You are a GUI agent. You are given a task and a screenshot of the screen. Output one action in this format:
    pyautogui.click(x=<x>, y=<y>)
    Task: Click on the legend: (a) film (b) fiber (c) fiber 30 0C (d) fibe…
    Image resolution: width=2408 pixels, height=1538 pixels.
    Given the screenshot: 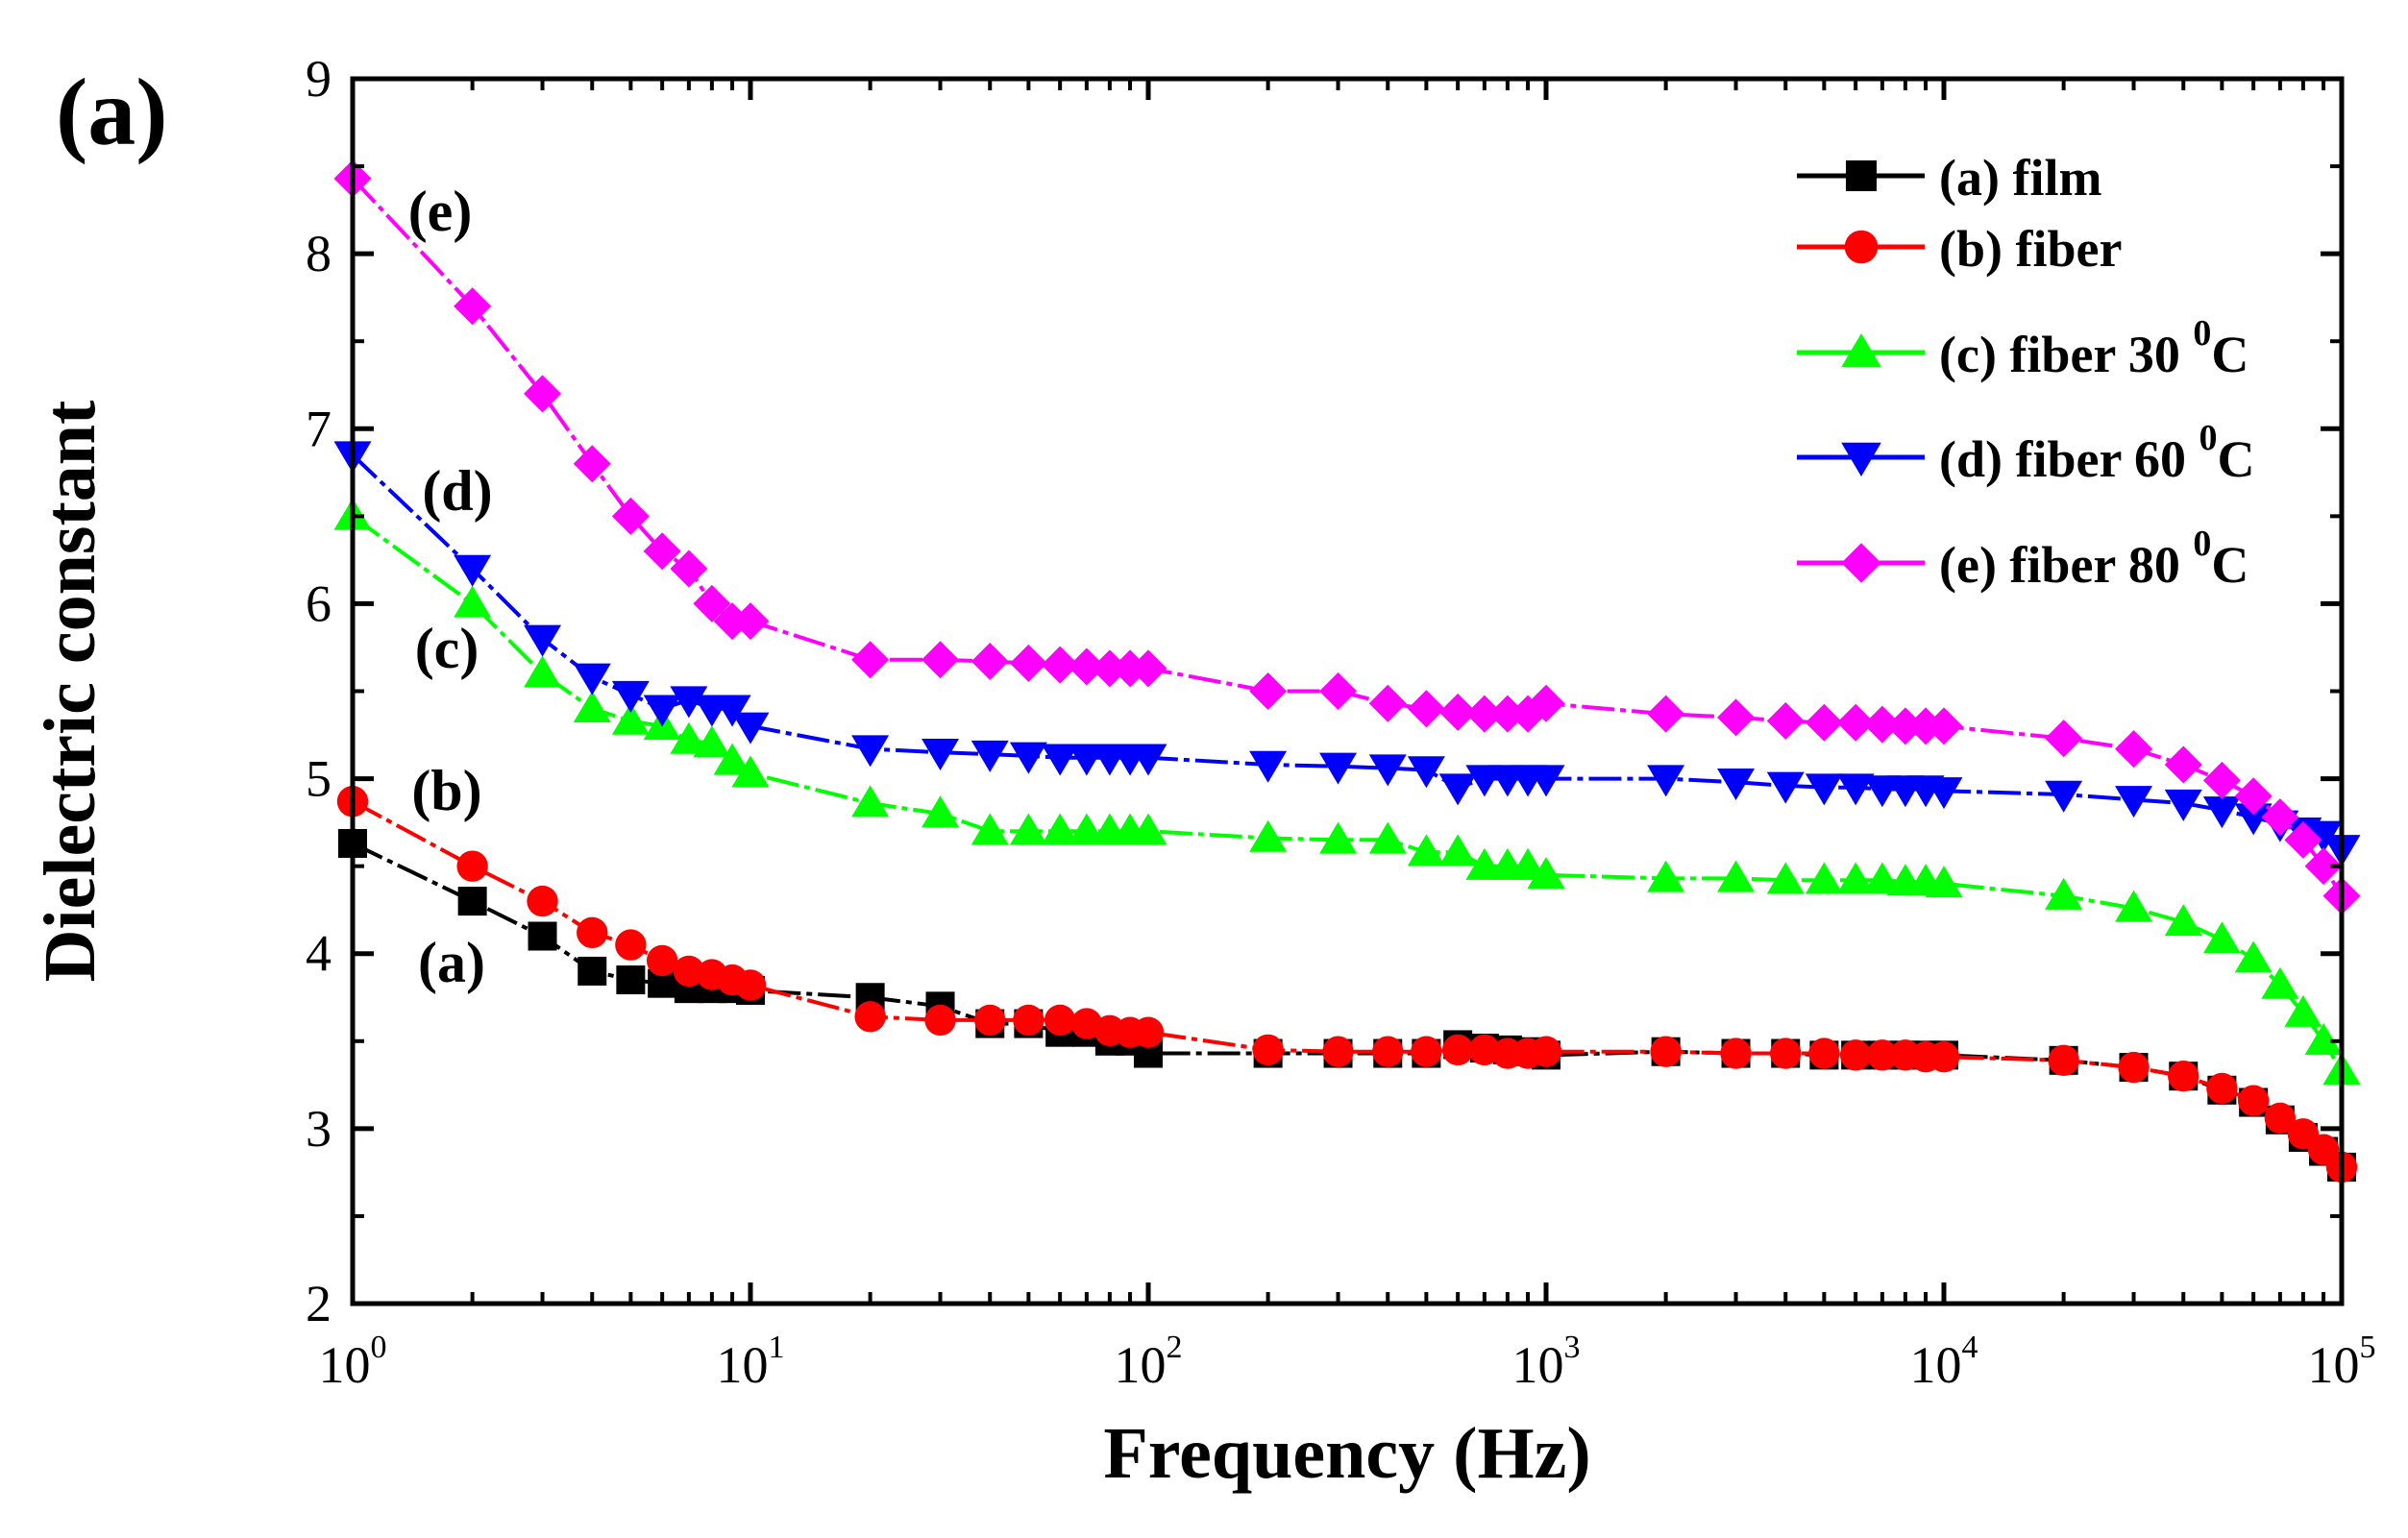 What is the action you would take?
    pyautogui.click(x=2026, y=371)
    